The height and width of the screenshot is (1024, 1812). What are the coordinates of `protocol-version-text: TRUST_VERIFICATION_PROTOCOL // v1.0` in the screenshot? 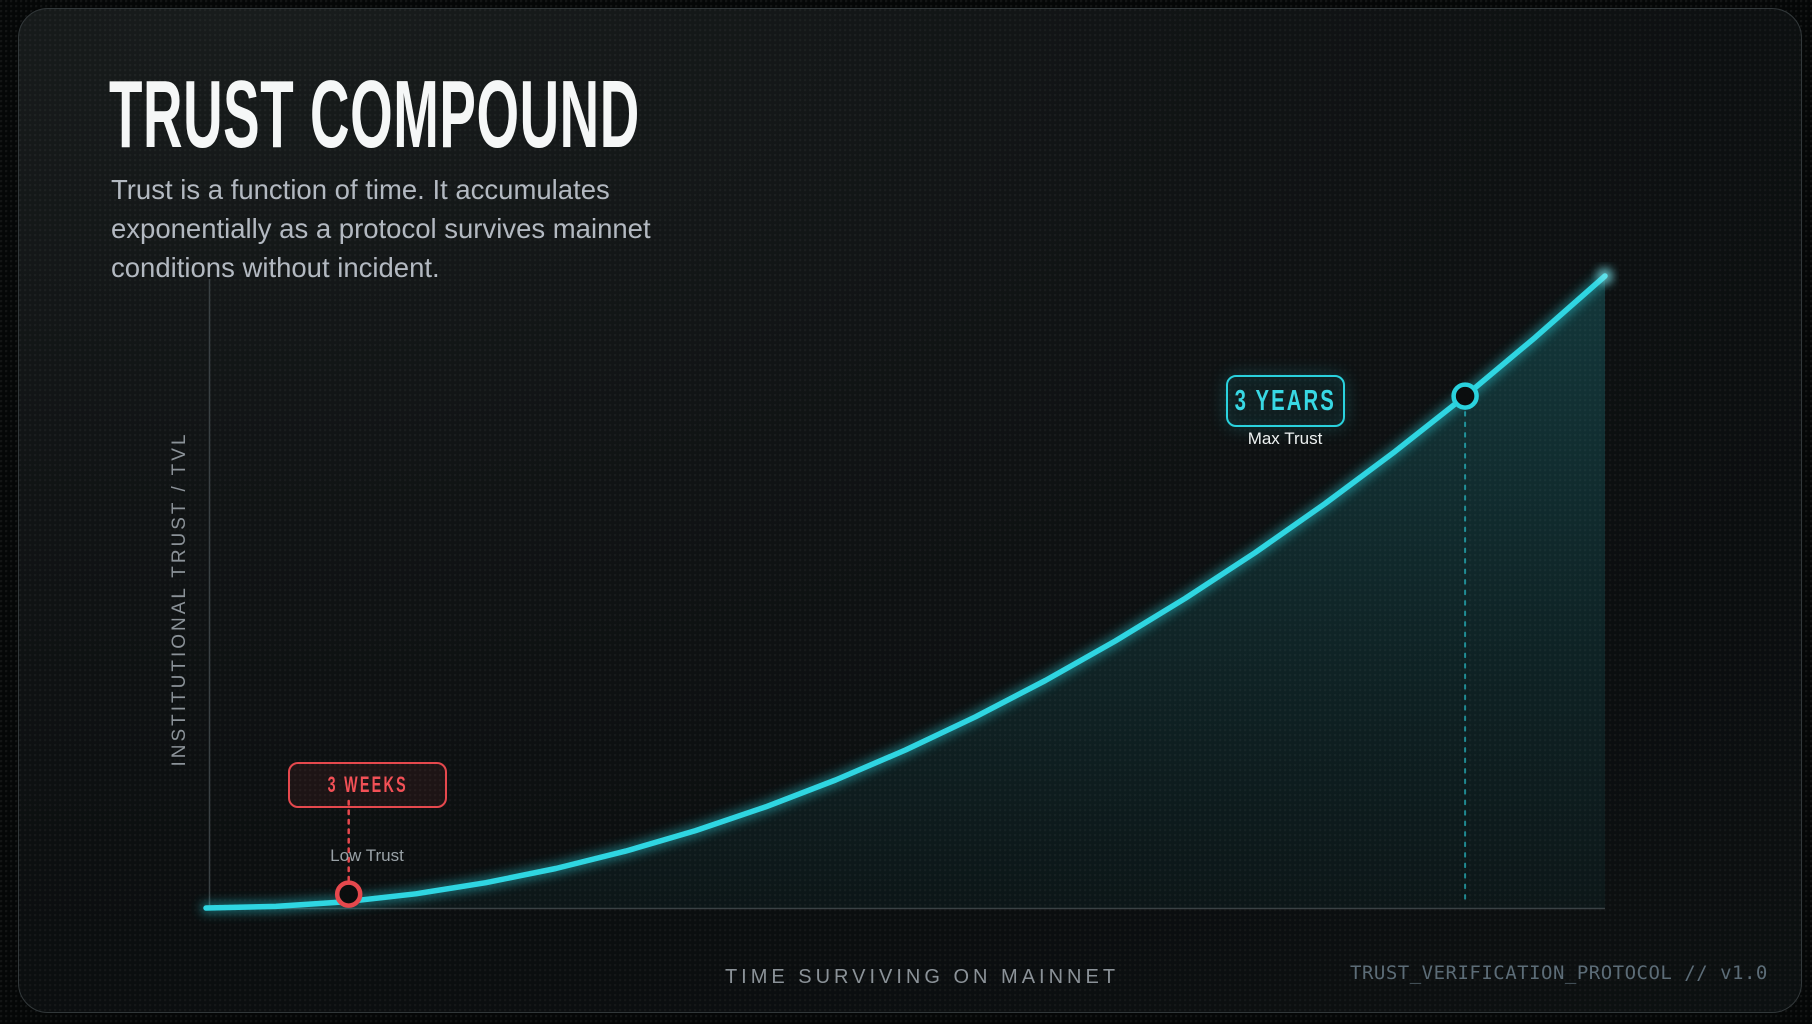 It's located at (1559, 973).